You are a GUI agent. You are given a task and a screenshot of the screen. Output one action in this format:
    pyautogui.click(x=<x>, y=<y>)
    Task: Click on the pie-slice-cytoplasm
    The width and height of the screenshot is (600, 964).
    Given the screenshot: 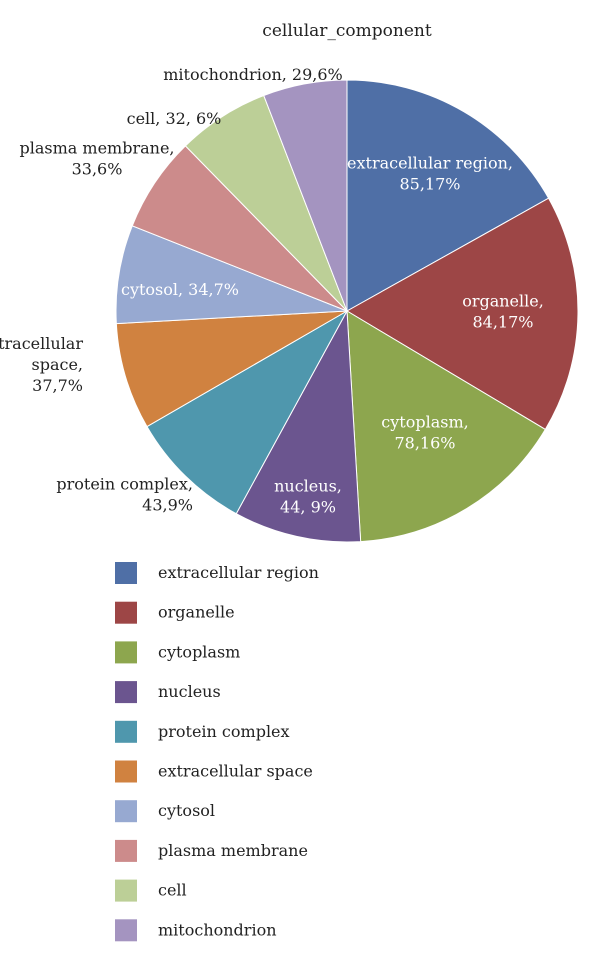 What is the action you would take?
    pyautogui.click(x=446, y=426)
    